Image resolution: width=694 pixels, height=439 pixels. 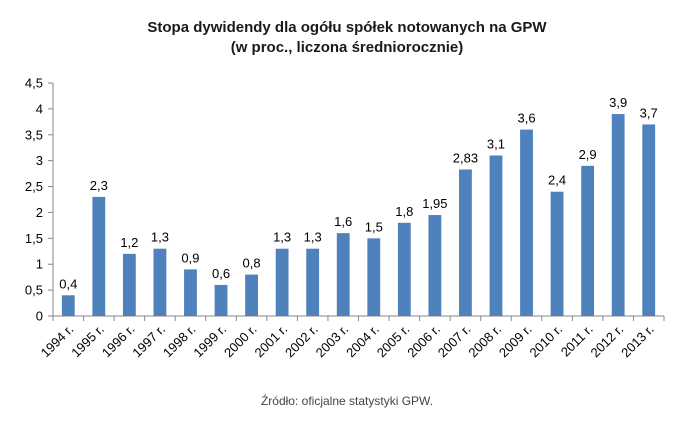 What do you see at coordinates (68, 283) in the screenshot?
I see `data-label: 0,4` at bounding box center [68, 283].